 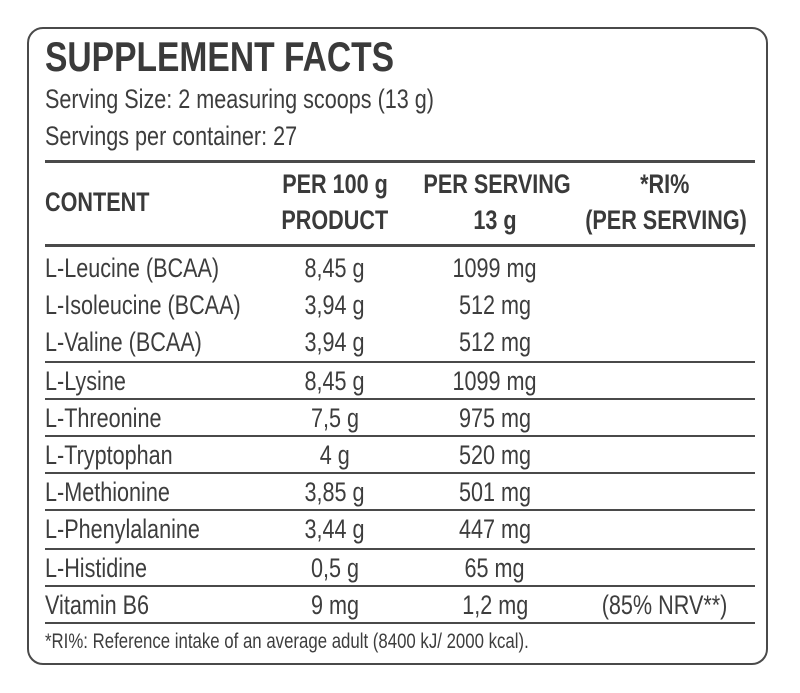 I want to click on table-row: L-Tryptophan 4 g 520 mg, so click(x=400, y=455).